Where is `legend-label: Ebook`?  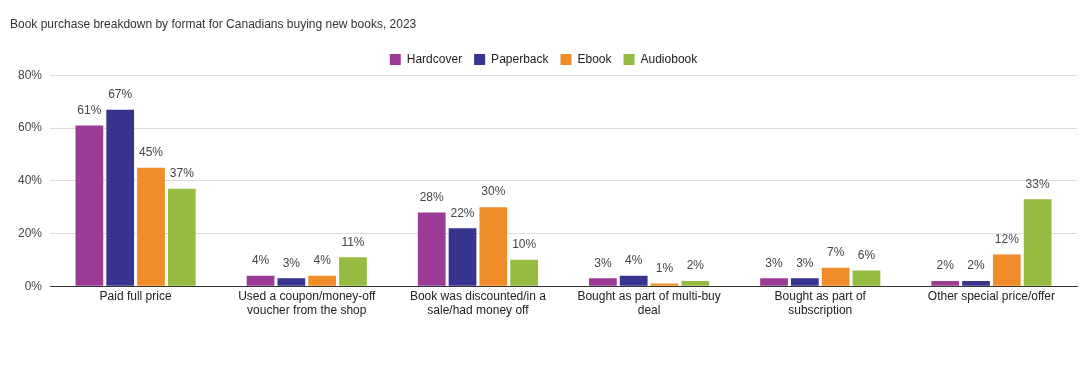
legend-label: Ebook is located at coordinates (595, 58).